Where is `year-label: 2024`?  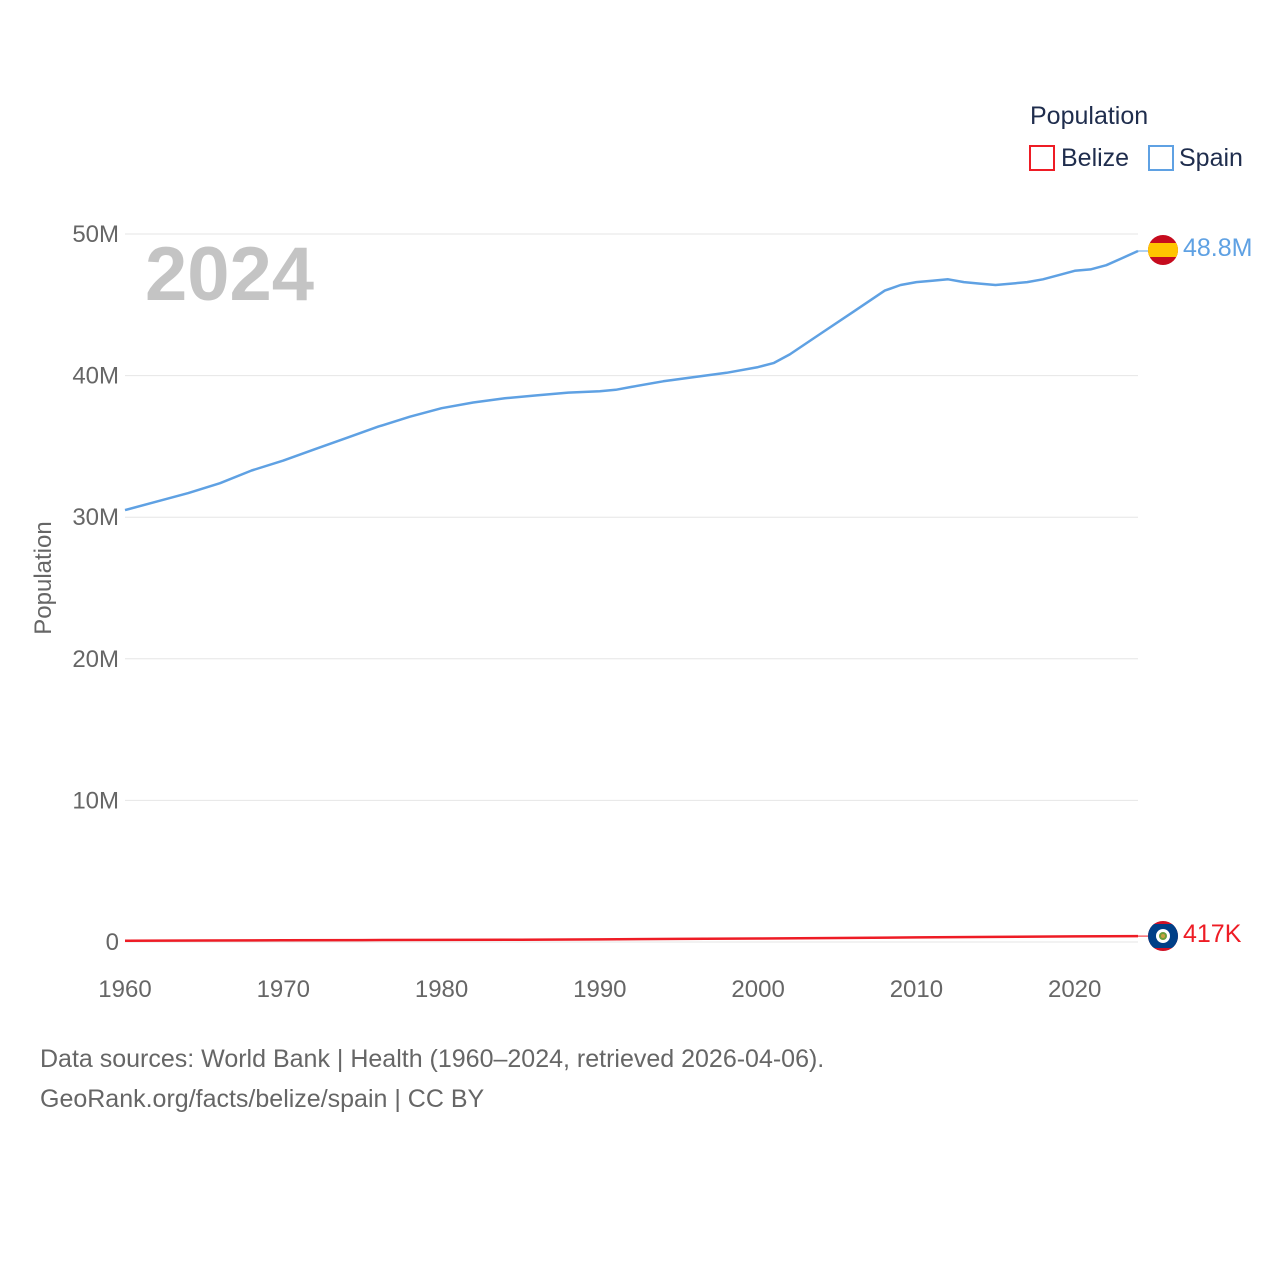 year-label: 2024 is located at coordinates (229, 274).